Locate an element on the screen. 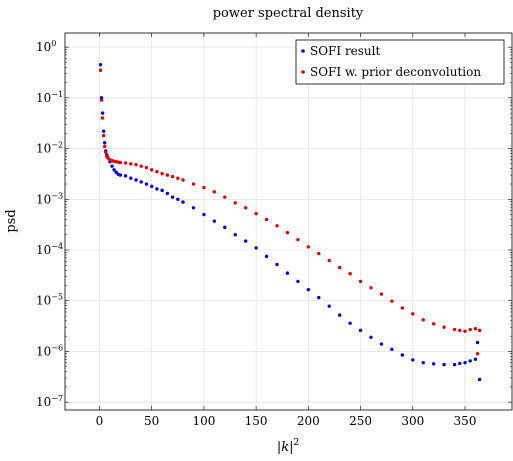 This screenshot has height=461, width=513. y-tick-label: 10⁰ is located at coordinates (46, 46).